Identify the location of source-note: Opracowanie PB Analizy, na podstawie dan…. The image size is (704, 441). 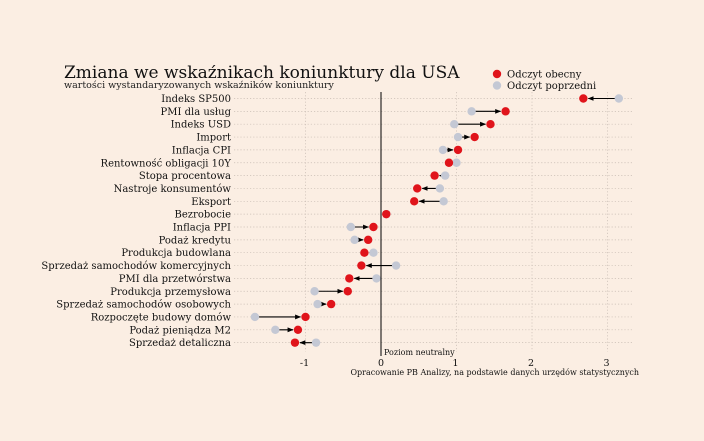
(494, 372).